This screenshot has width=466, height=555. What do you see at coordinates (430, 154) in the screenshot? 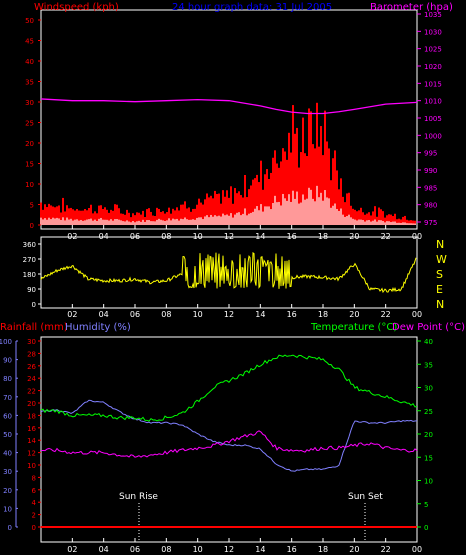
I see `barometer-tick-label: 995` at bounding box center [430, 154].